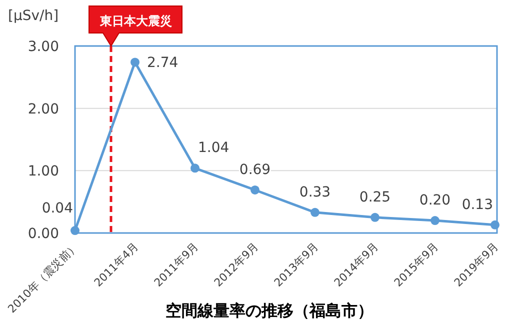 This screenshot has width=519, height=329. I want to click on data-label: 0.25, so click(375, 197).